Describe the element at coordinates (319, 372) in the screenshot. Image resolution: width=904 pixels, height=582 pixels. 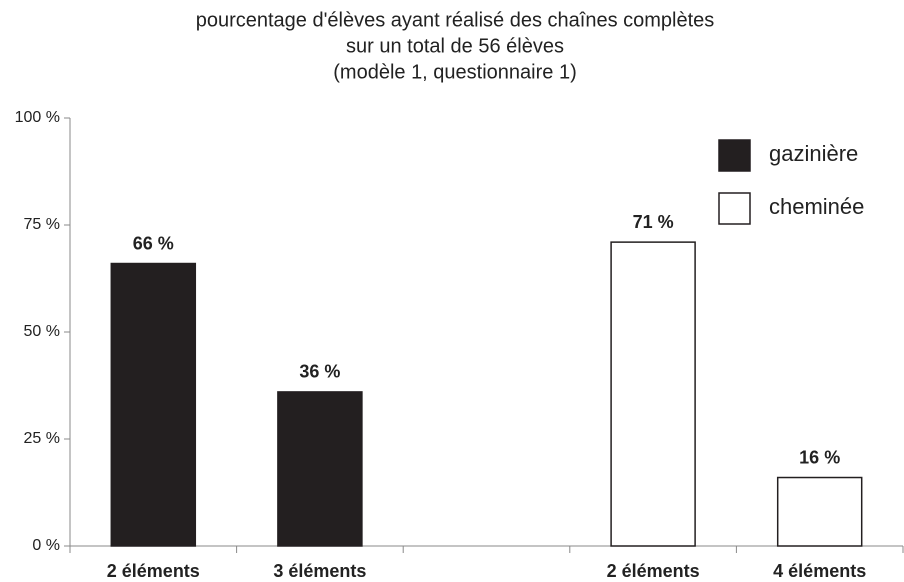
I see `value-label: 36 %` at that location.